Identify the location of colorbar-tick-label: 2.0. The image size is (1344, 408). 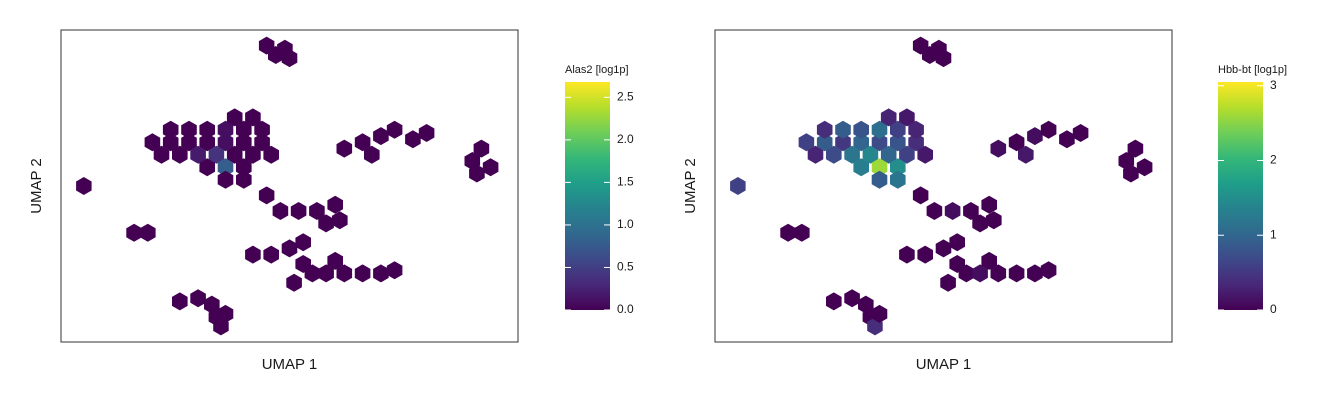
(625, 139).